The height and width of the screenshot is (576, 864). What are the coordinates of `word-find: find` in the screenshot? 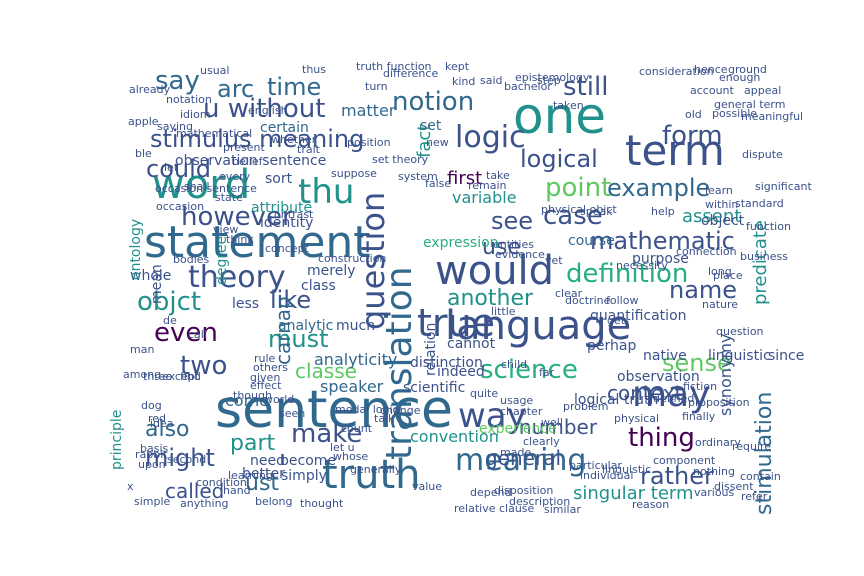 It's located at (190, 376).